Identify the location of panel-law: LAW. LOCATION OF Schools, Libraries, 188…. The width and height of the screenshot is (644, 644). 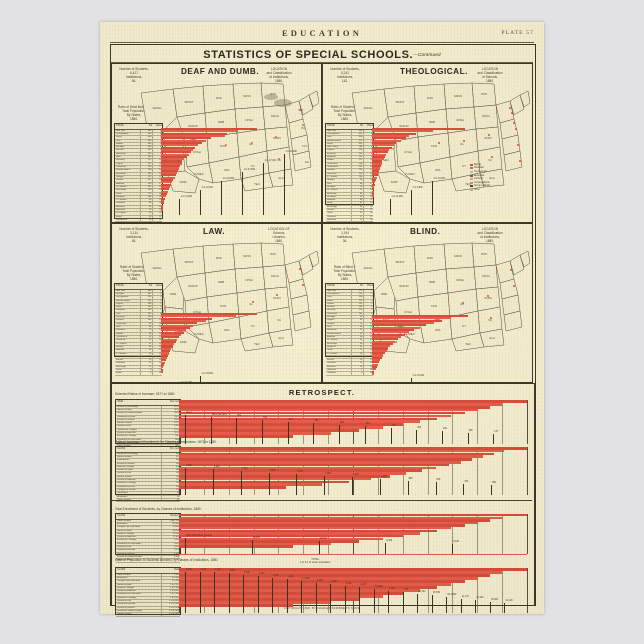
(216, 303).